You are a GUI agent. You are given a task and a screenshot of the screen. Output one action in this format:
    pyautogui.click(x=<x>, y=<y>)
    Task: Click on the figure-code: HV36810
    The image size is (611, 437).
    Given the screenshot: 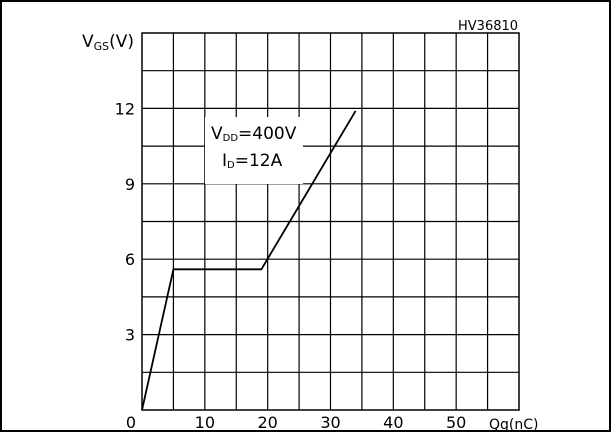 What is the action you would take?
    pyautogui.click(x=488, y=26)
    